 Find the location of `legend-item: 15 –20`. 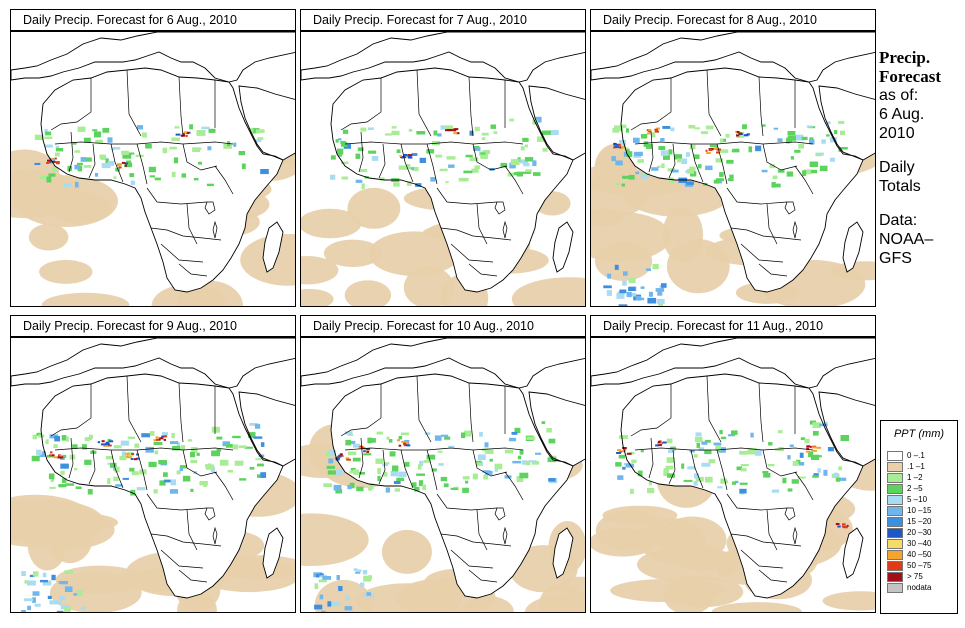

legend-item: 15 –20 is located at coordinates (920, 522).